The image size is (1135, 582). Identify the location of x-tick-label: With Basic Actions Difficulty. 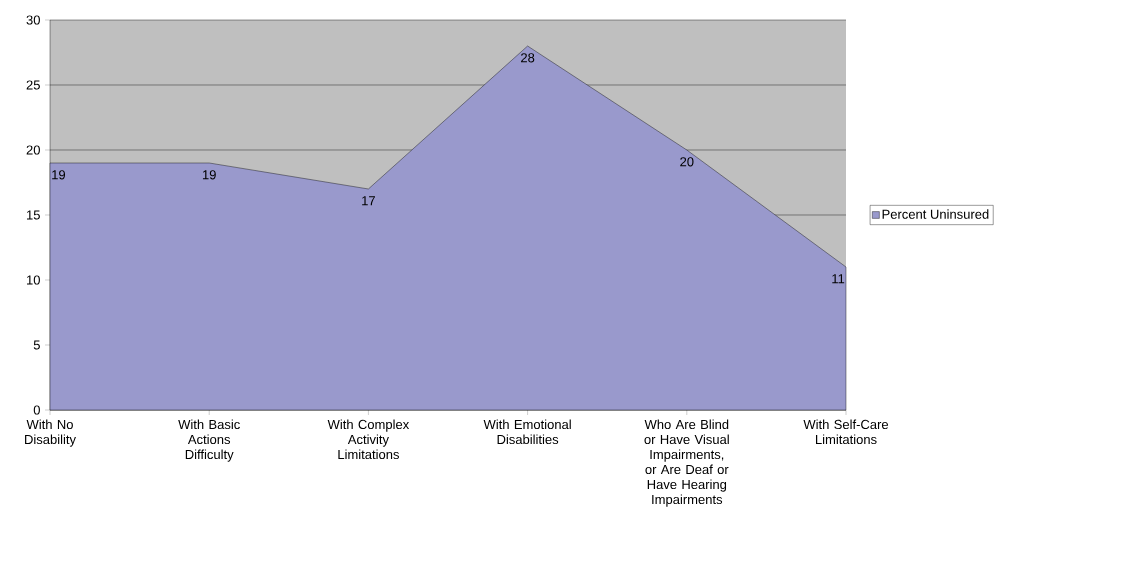
(209, 440).